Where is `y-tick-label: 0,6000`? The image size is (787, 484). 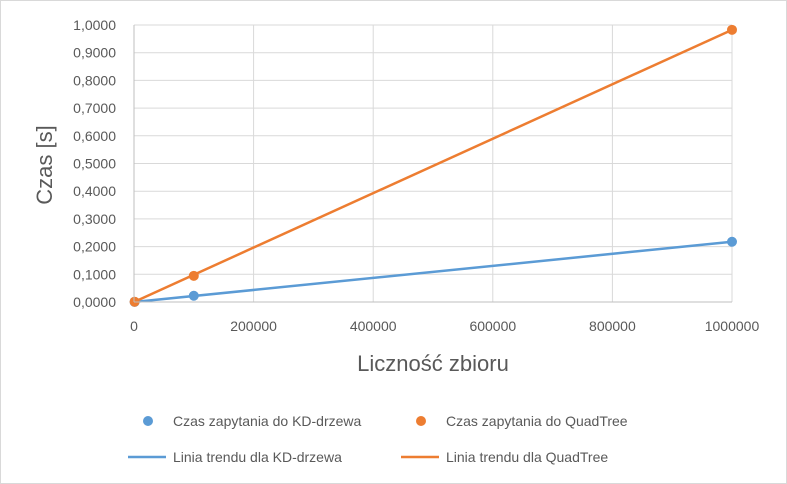 y-tick-label: 0,6000 is located at coordinates (94, 136).